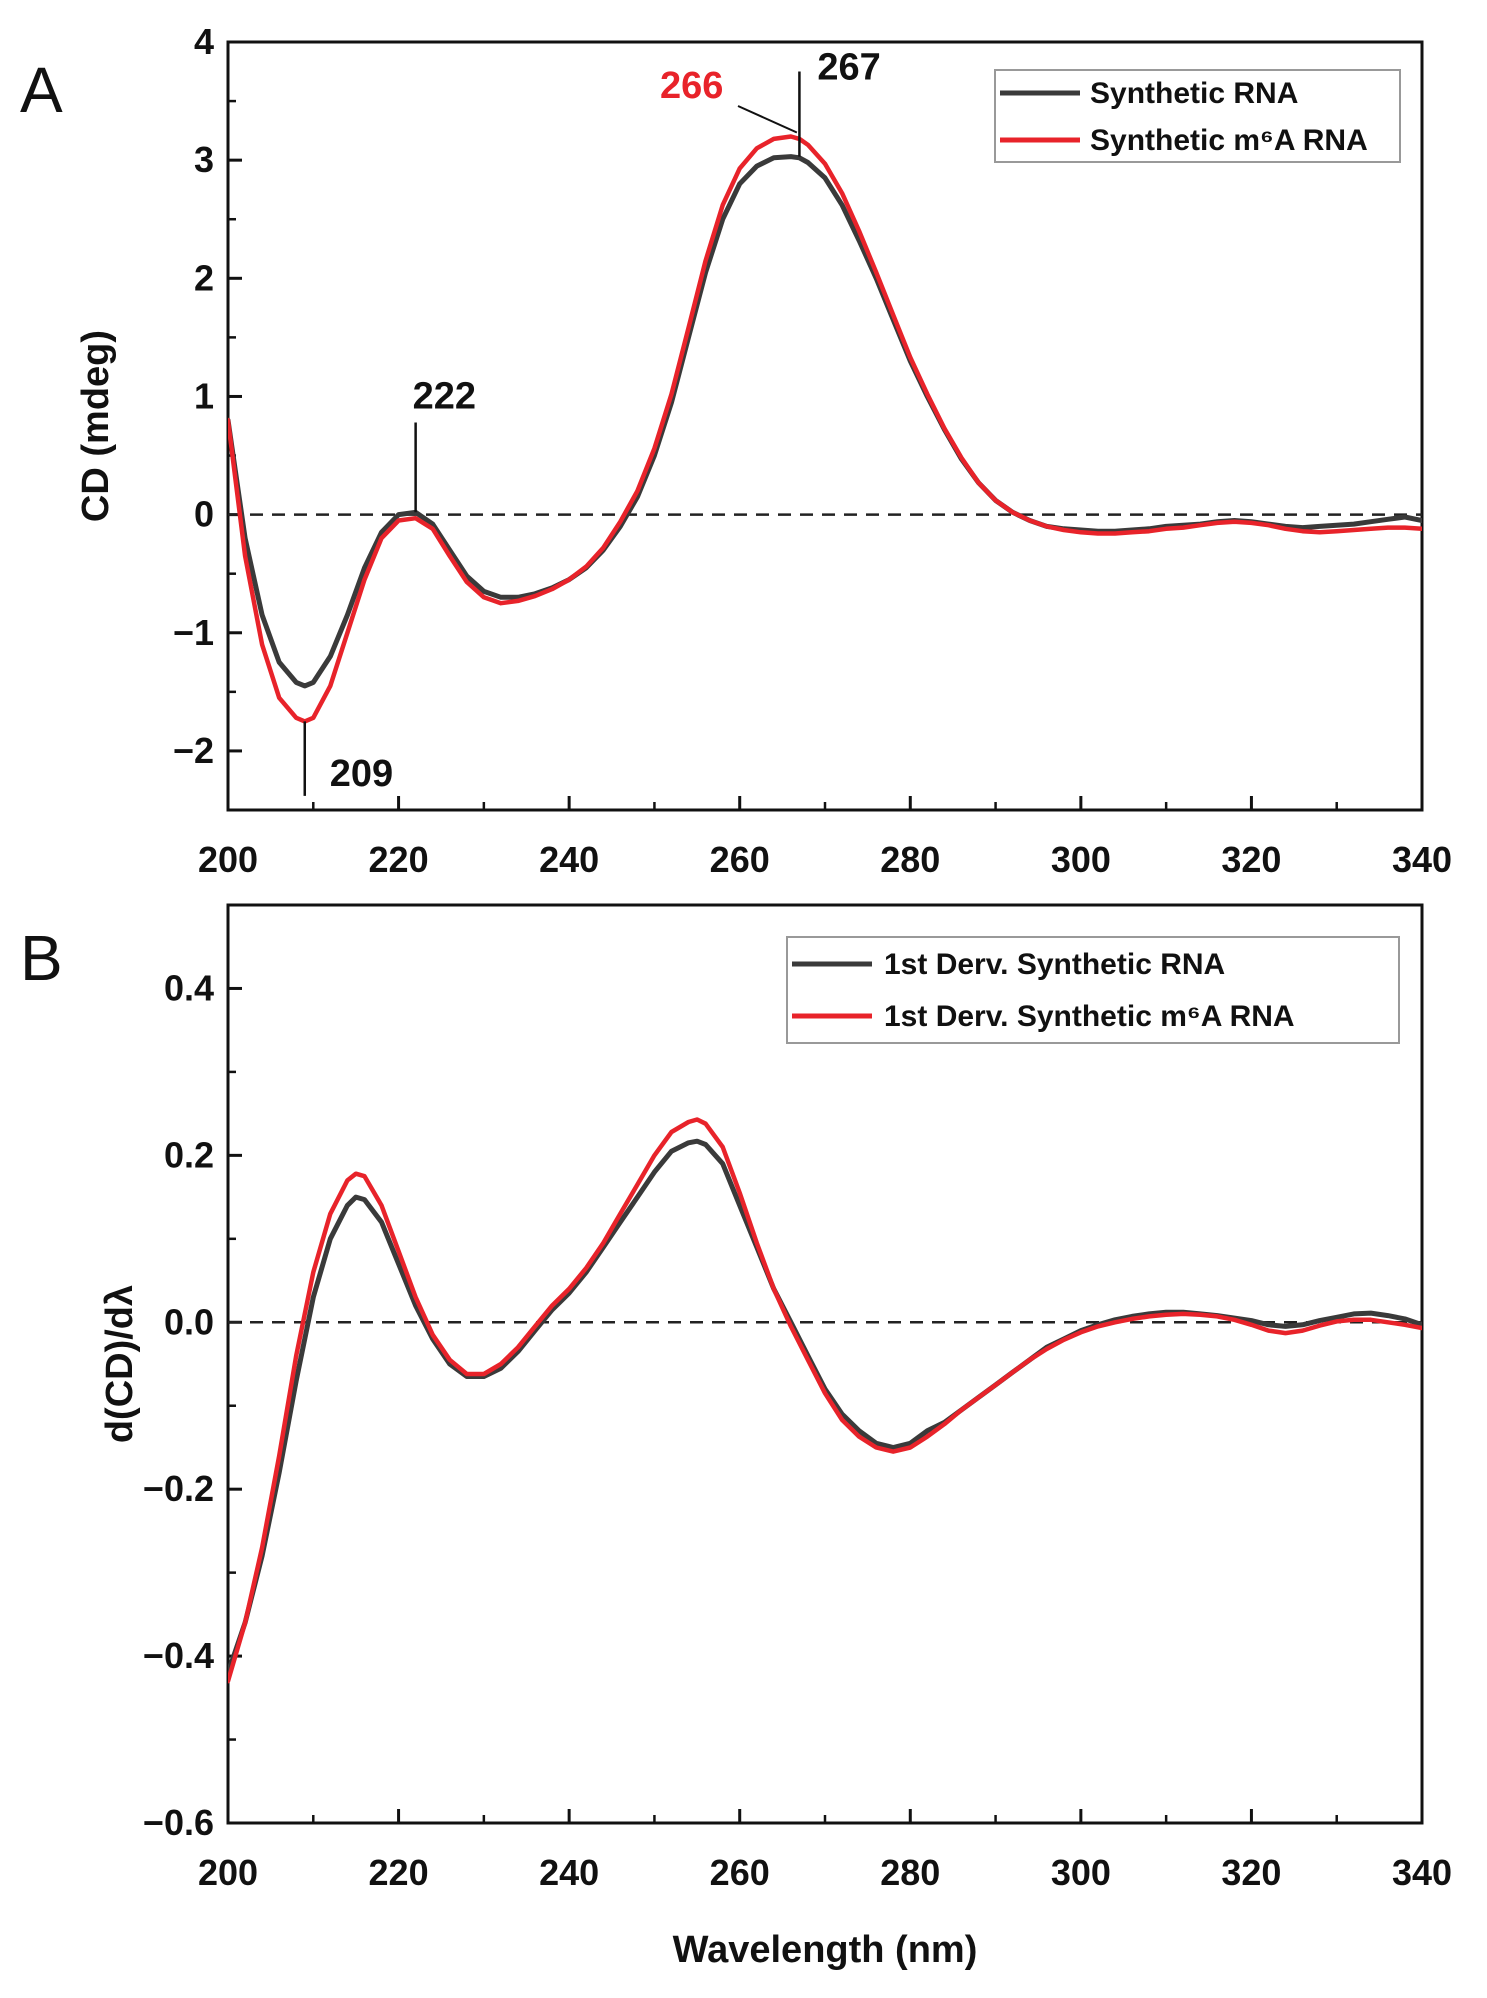 Image resolution: width=1487 pixels, height=1998 pixels. I want to click on peak-label: 209, so click(361, 774).